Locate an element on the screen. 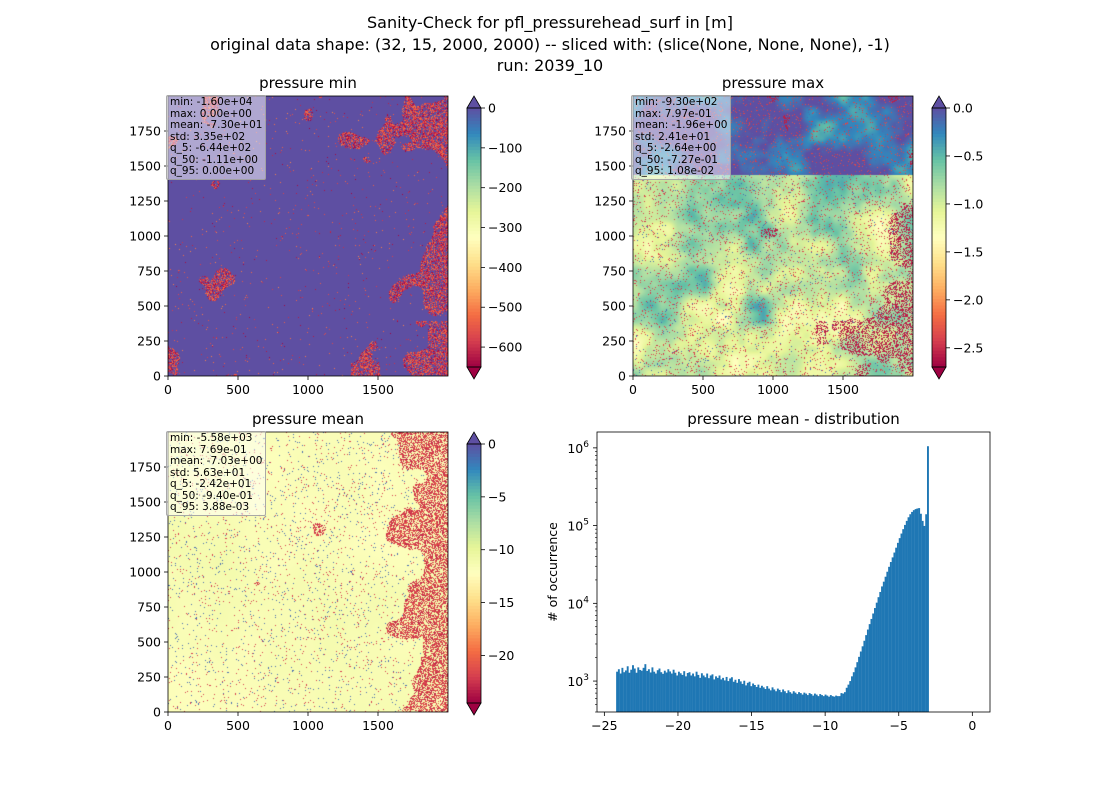  tick-exponent: 6 is located at coordinates (586, 445).